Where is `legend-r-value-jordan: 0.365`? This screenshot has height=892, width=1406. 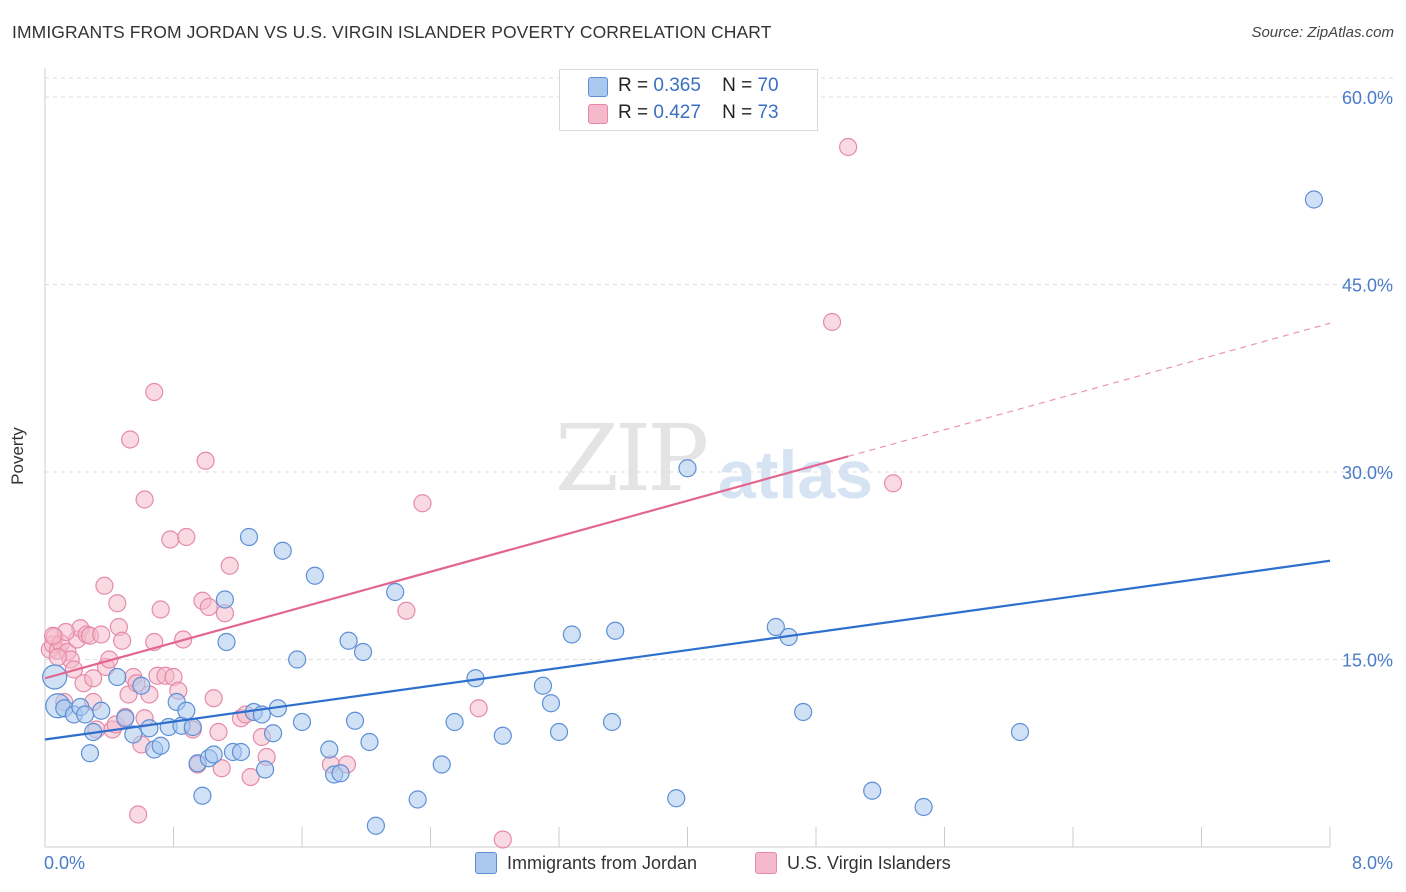
legend-r-value-jordan: 0.365 is located at coordinates (677, 85).